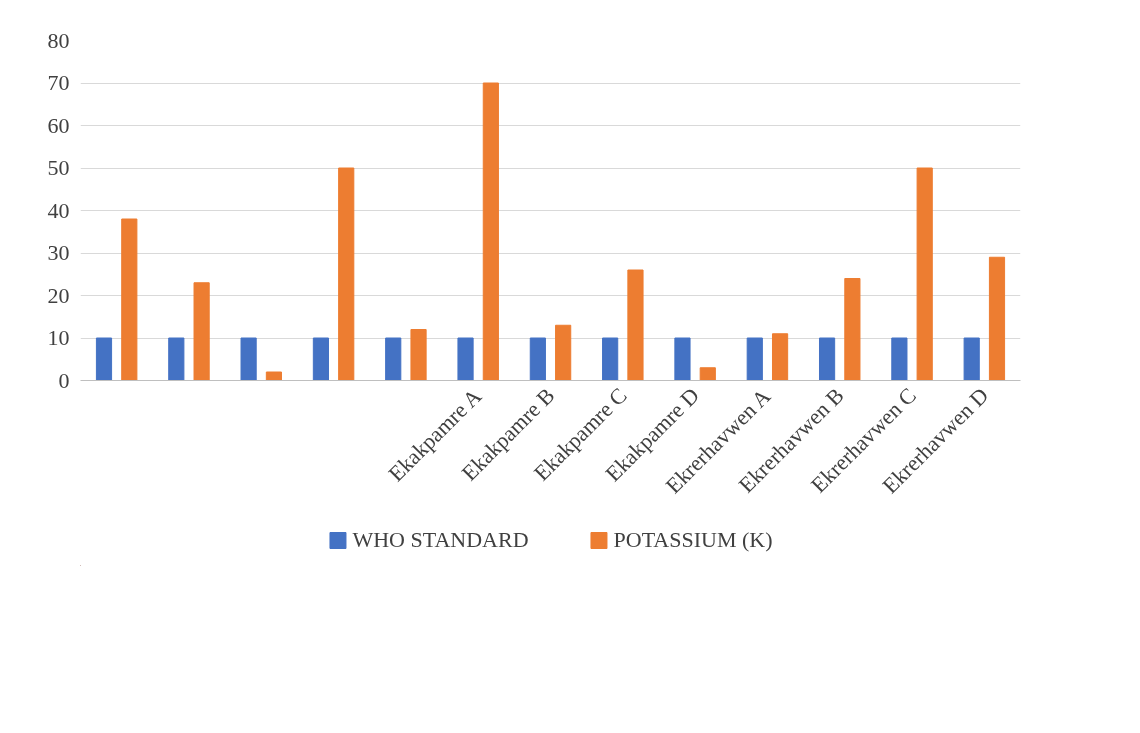 This screenshot has height=733, width=1140. I want to click on legend-label: WHO STANDARD, so click(440, 540).